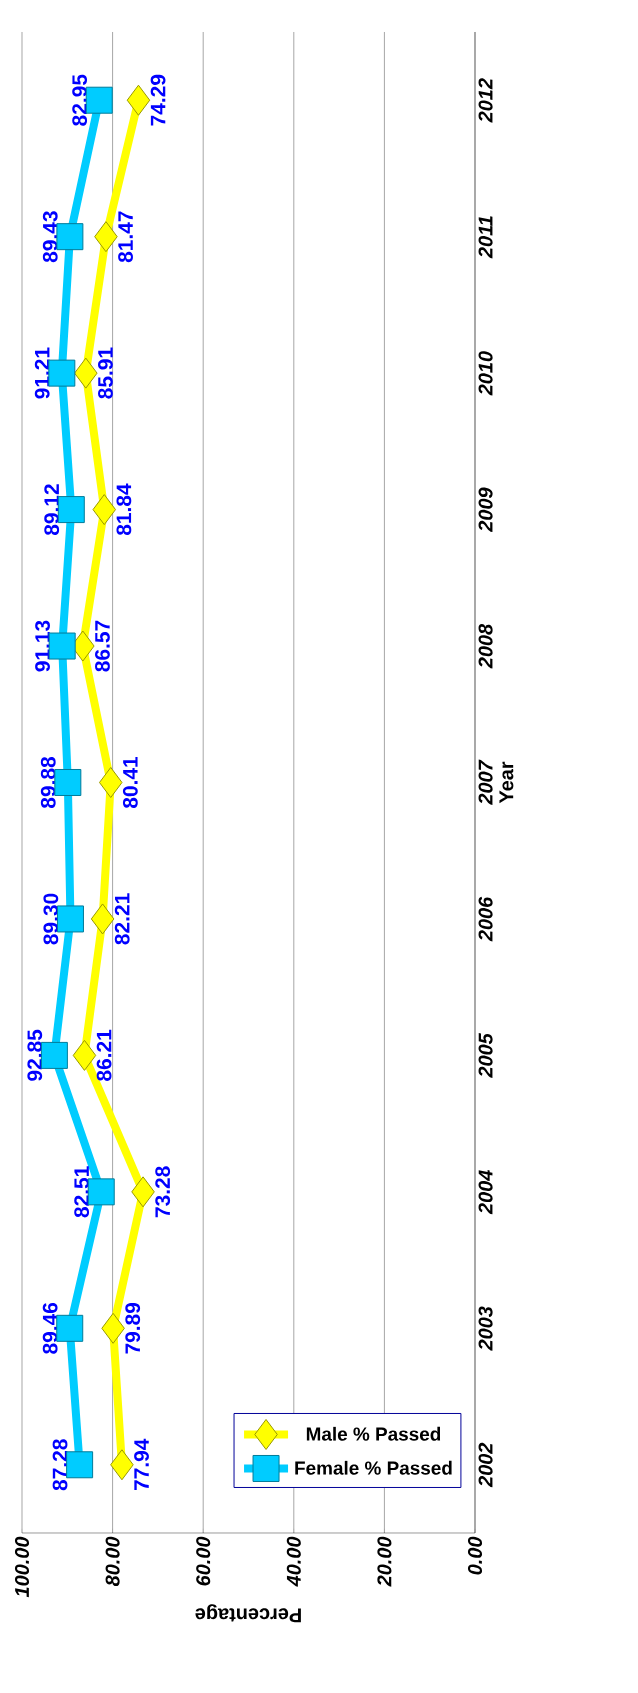 The image size is (638, 1693). Describe the element at coordinates (130, 782) in the screenshot. I see `data-label: 80.41` at that location.